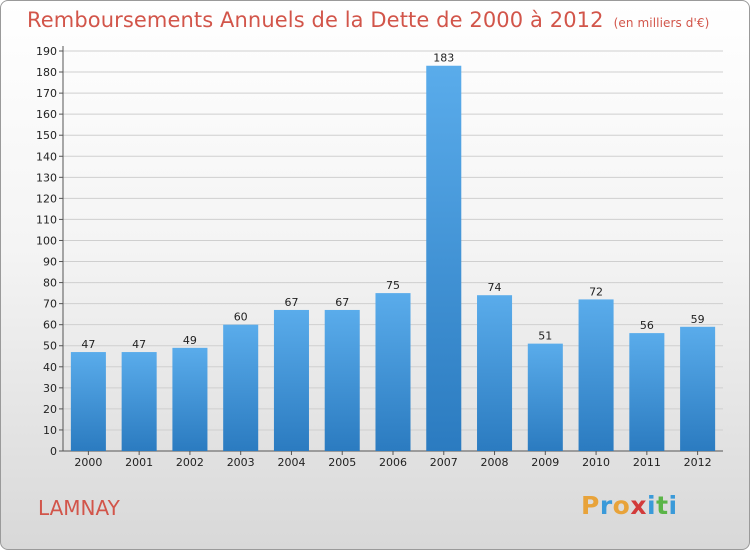  What do you see at coordinates (495, 462) in the screenshot?
I see `x-tick-label: 2008` at bounding box center [495, 462].